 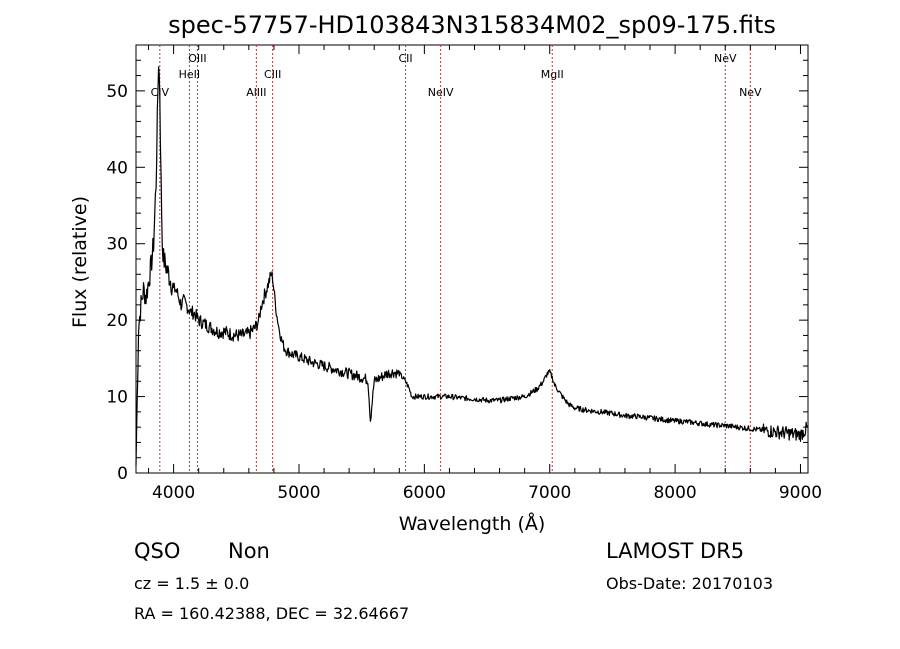 What do you see at coordinates (117, 321) in the screenshot?
I see `y-tick-label: 20` at bounding box center [117, 321].